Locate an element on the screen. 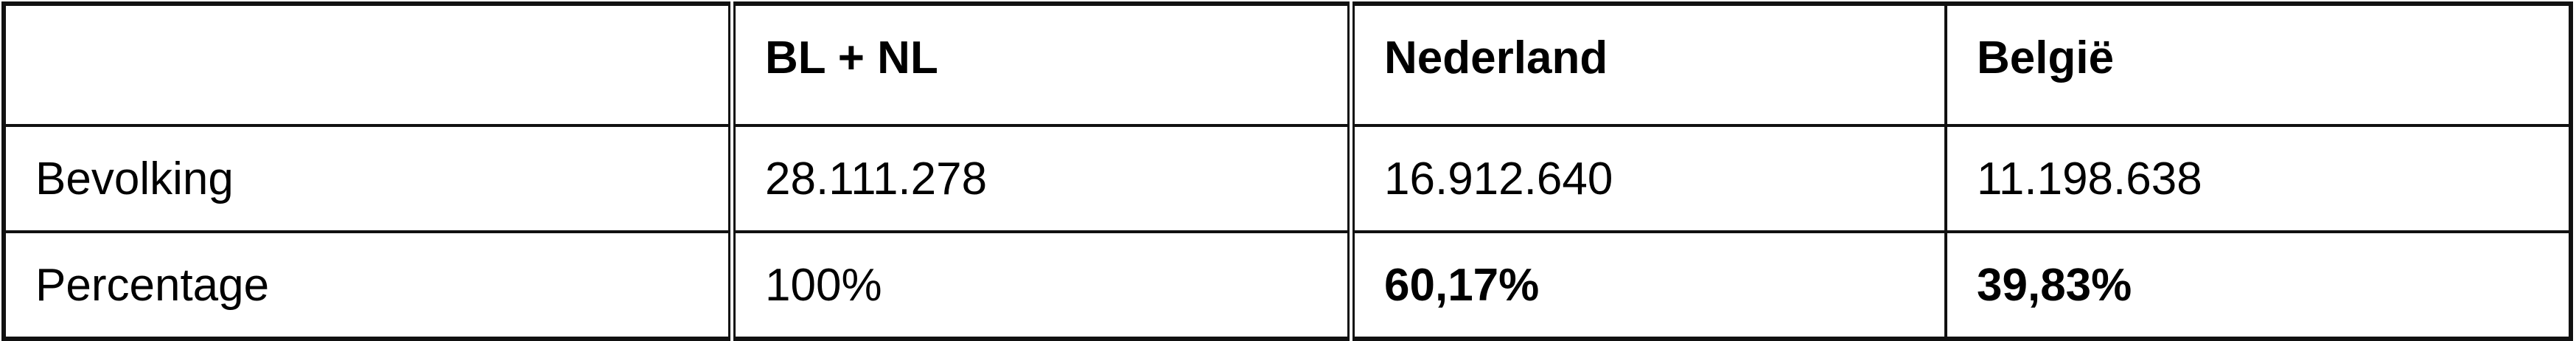  header-empty is located at coordinates (369, 64).